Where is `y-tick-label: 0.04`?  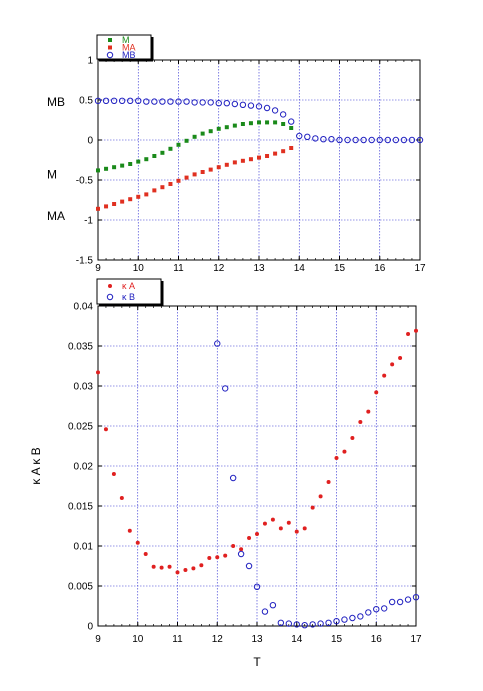 y-tick-label: 0.04 is located at coordinates (84, 307).